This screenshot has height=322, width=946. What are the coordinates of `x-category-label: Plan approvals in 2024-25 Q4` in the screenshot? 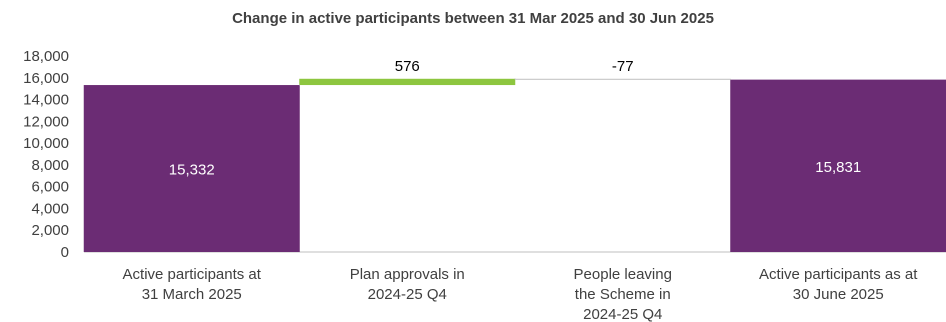 It's located at (407, 284).